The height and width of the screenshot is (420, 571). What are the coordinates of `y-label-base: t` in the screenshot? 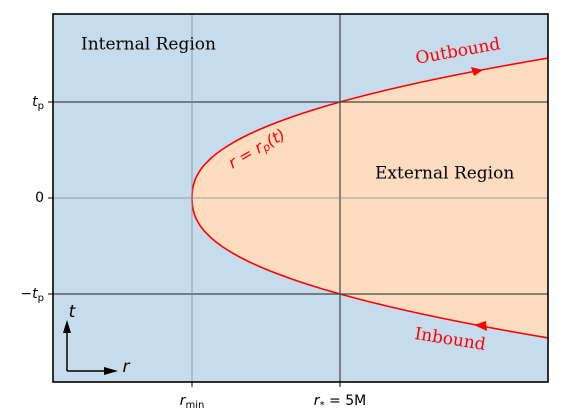 It's located at (35, 102).